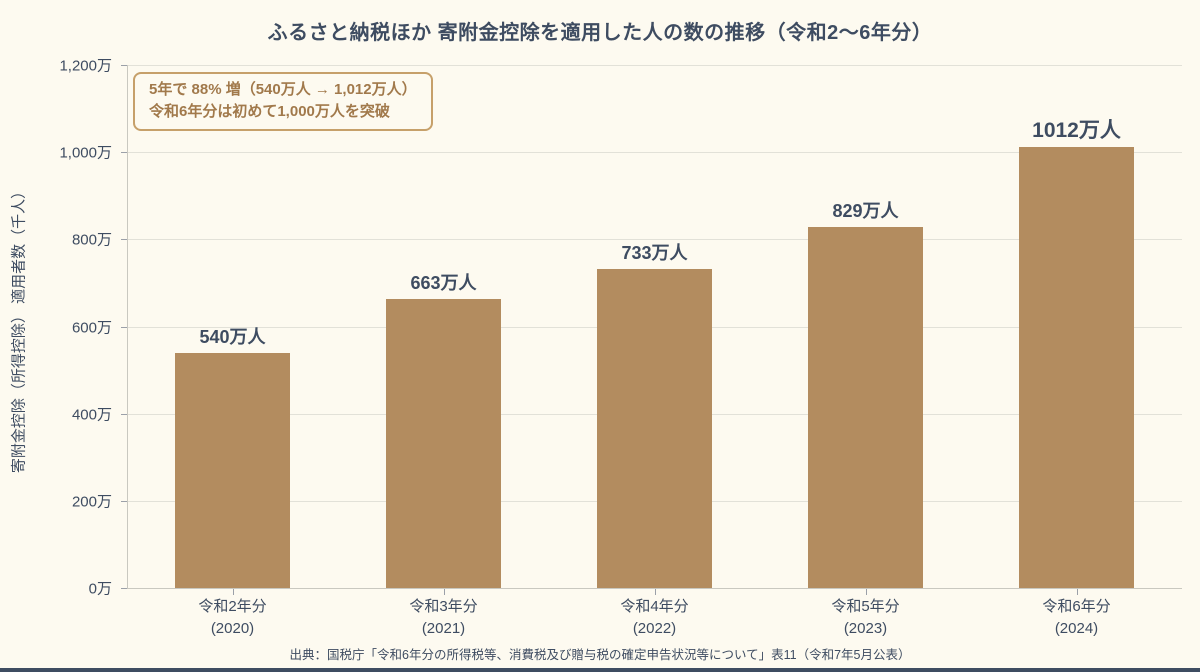 The image size is (1200, 672). What do you see at coordinates (600, 33) in the screenshot?
I see `chart-title: ふるさと納税ほか 寄附金控除を適用した人の数の推移（令和2〜6年分）` at bounding box center [600, 33].